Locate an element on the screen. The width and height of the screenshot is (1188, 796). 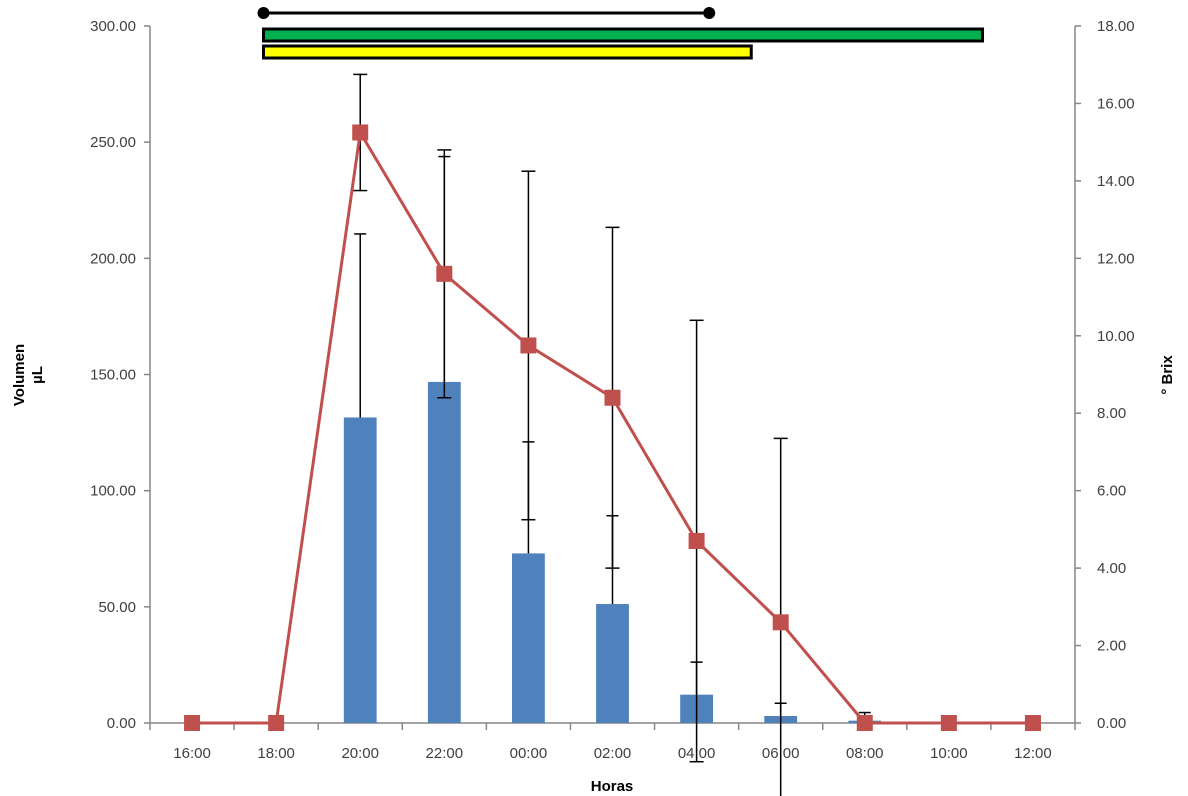
right-tick-label: 12.00 is located at coordinates (1116, 258).